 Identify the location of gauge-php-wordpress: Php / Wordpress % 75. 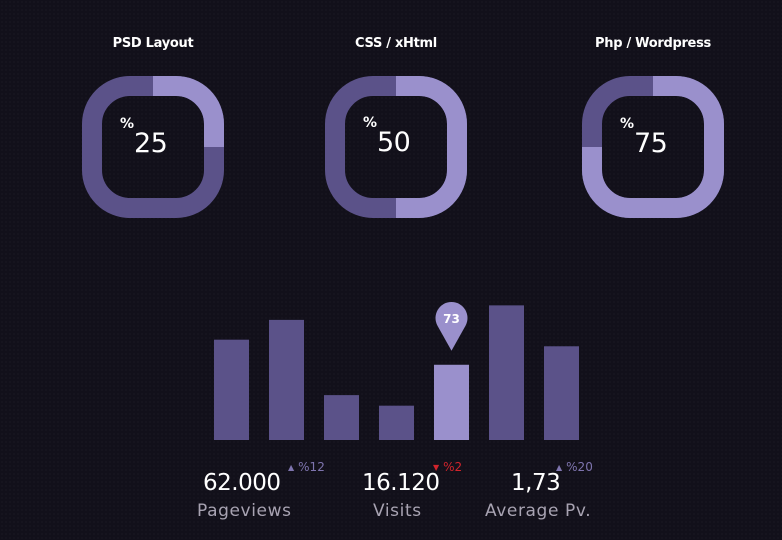
(653, 131).